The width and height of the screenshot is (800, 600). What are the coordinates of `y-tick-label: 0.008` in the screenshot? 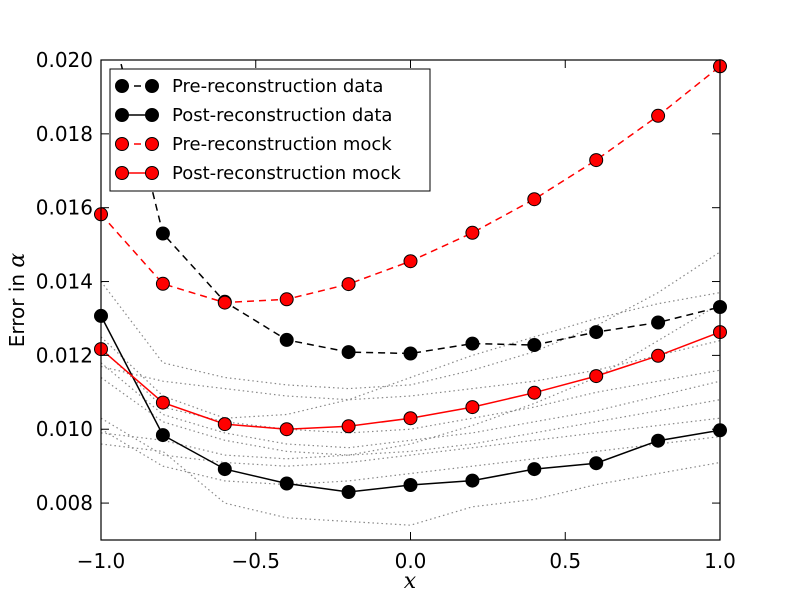 It's located at (64, 503).